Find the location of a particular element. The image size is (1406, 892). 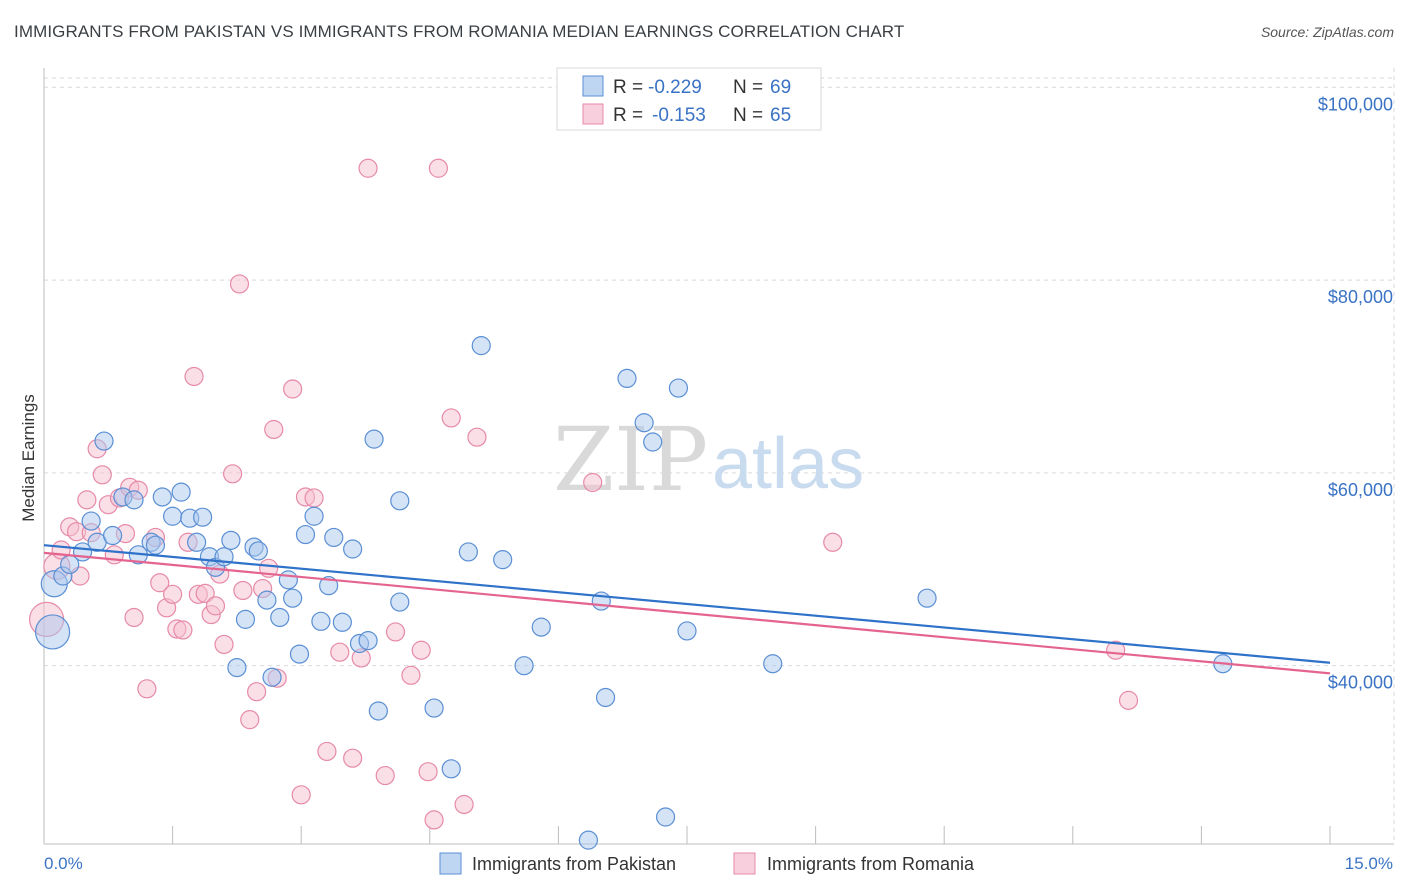

romania-trend-line is located at coordinates (687, 613).